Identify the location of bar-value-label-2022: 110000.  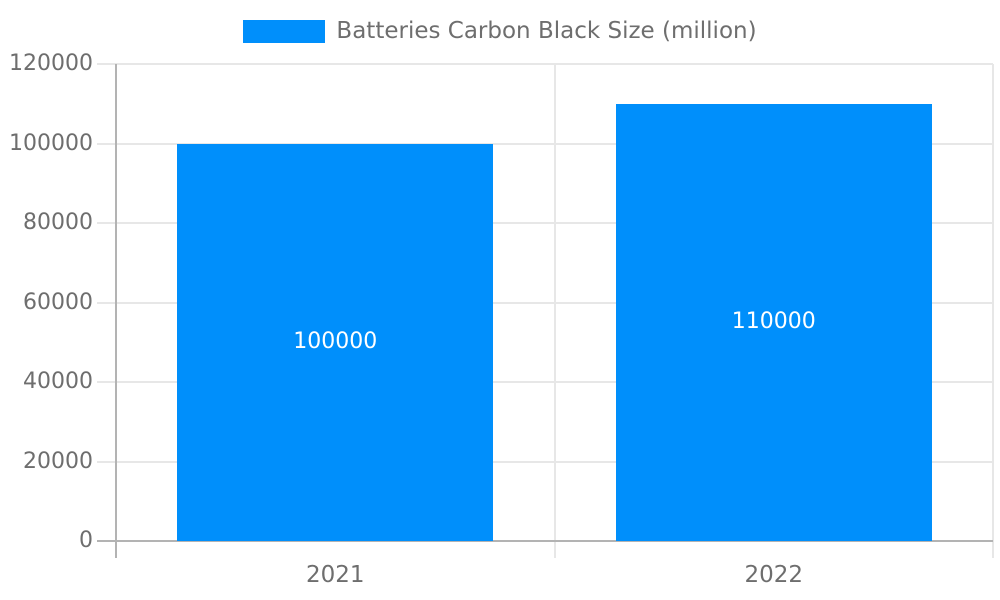
(773, 322).